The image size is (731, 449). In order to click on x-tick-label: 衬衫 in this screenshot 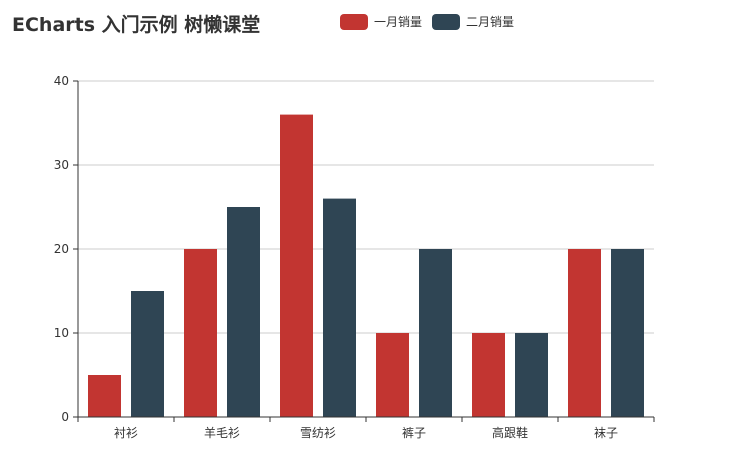, I will do `click(126, 433)`.